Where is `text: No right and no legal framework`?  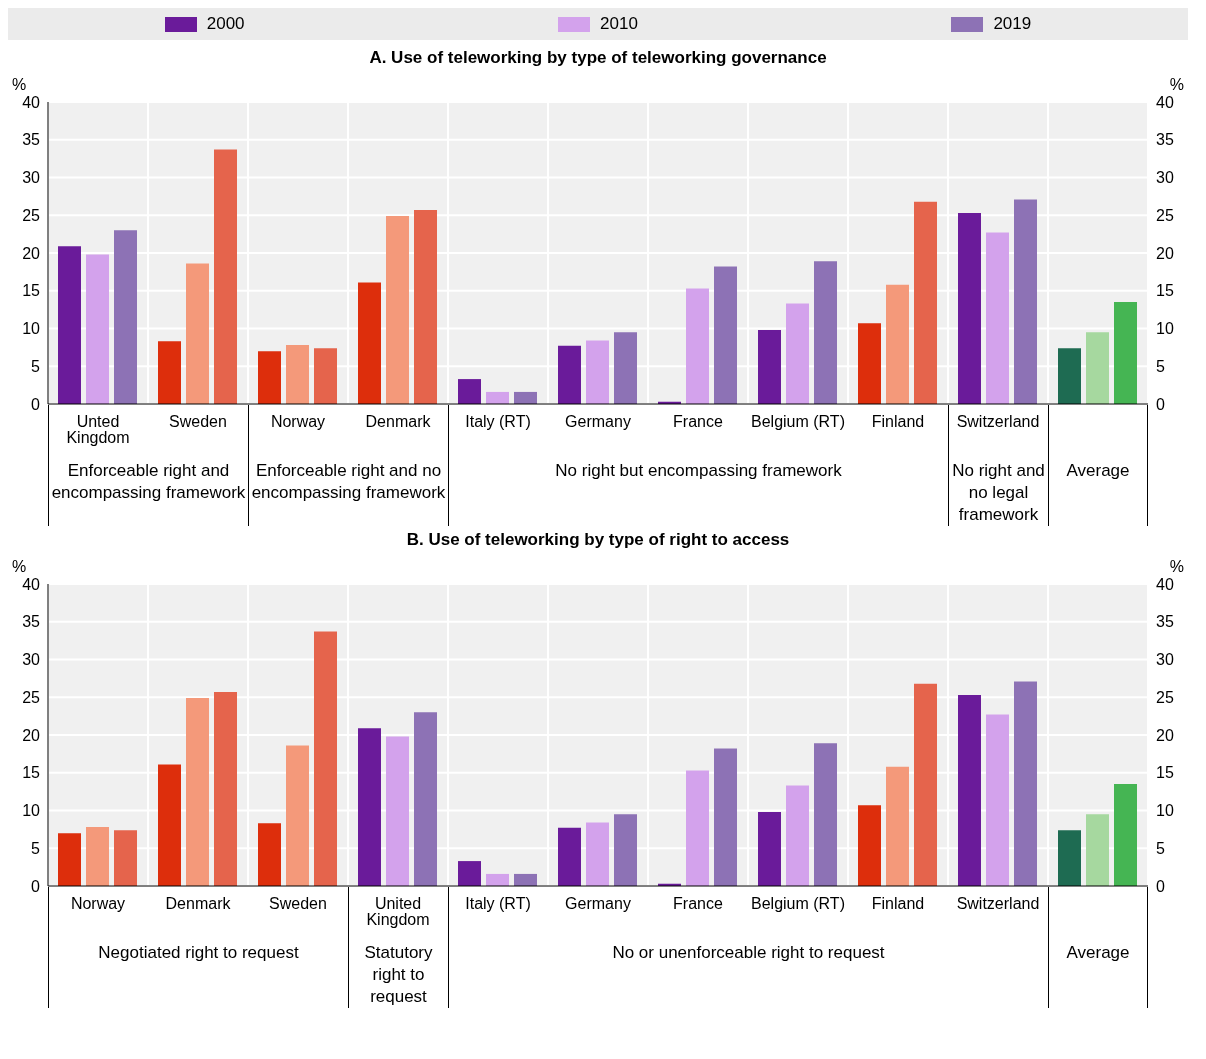
text: No right and no legal framework is located at coordinates (998, 492).